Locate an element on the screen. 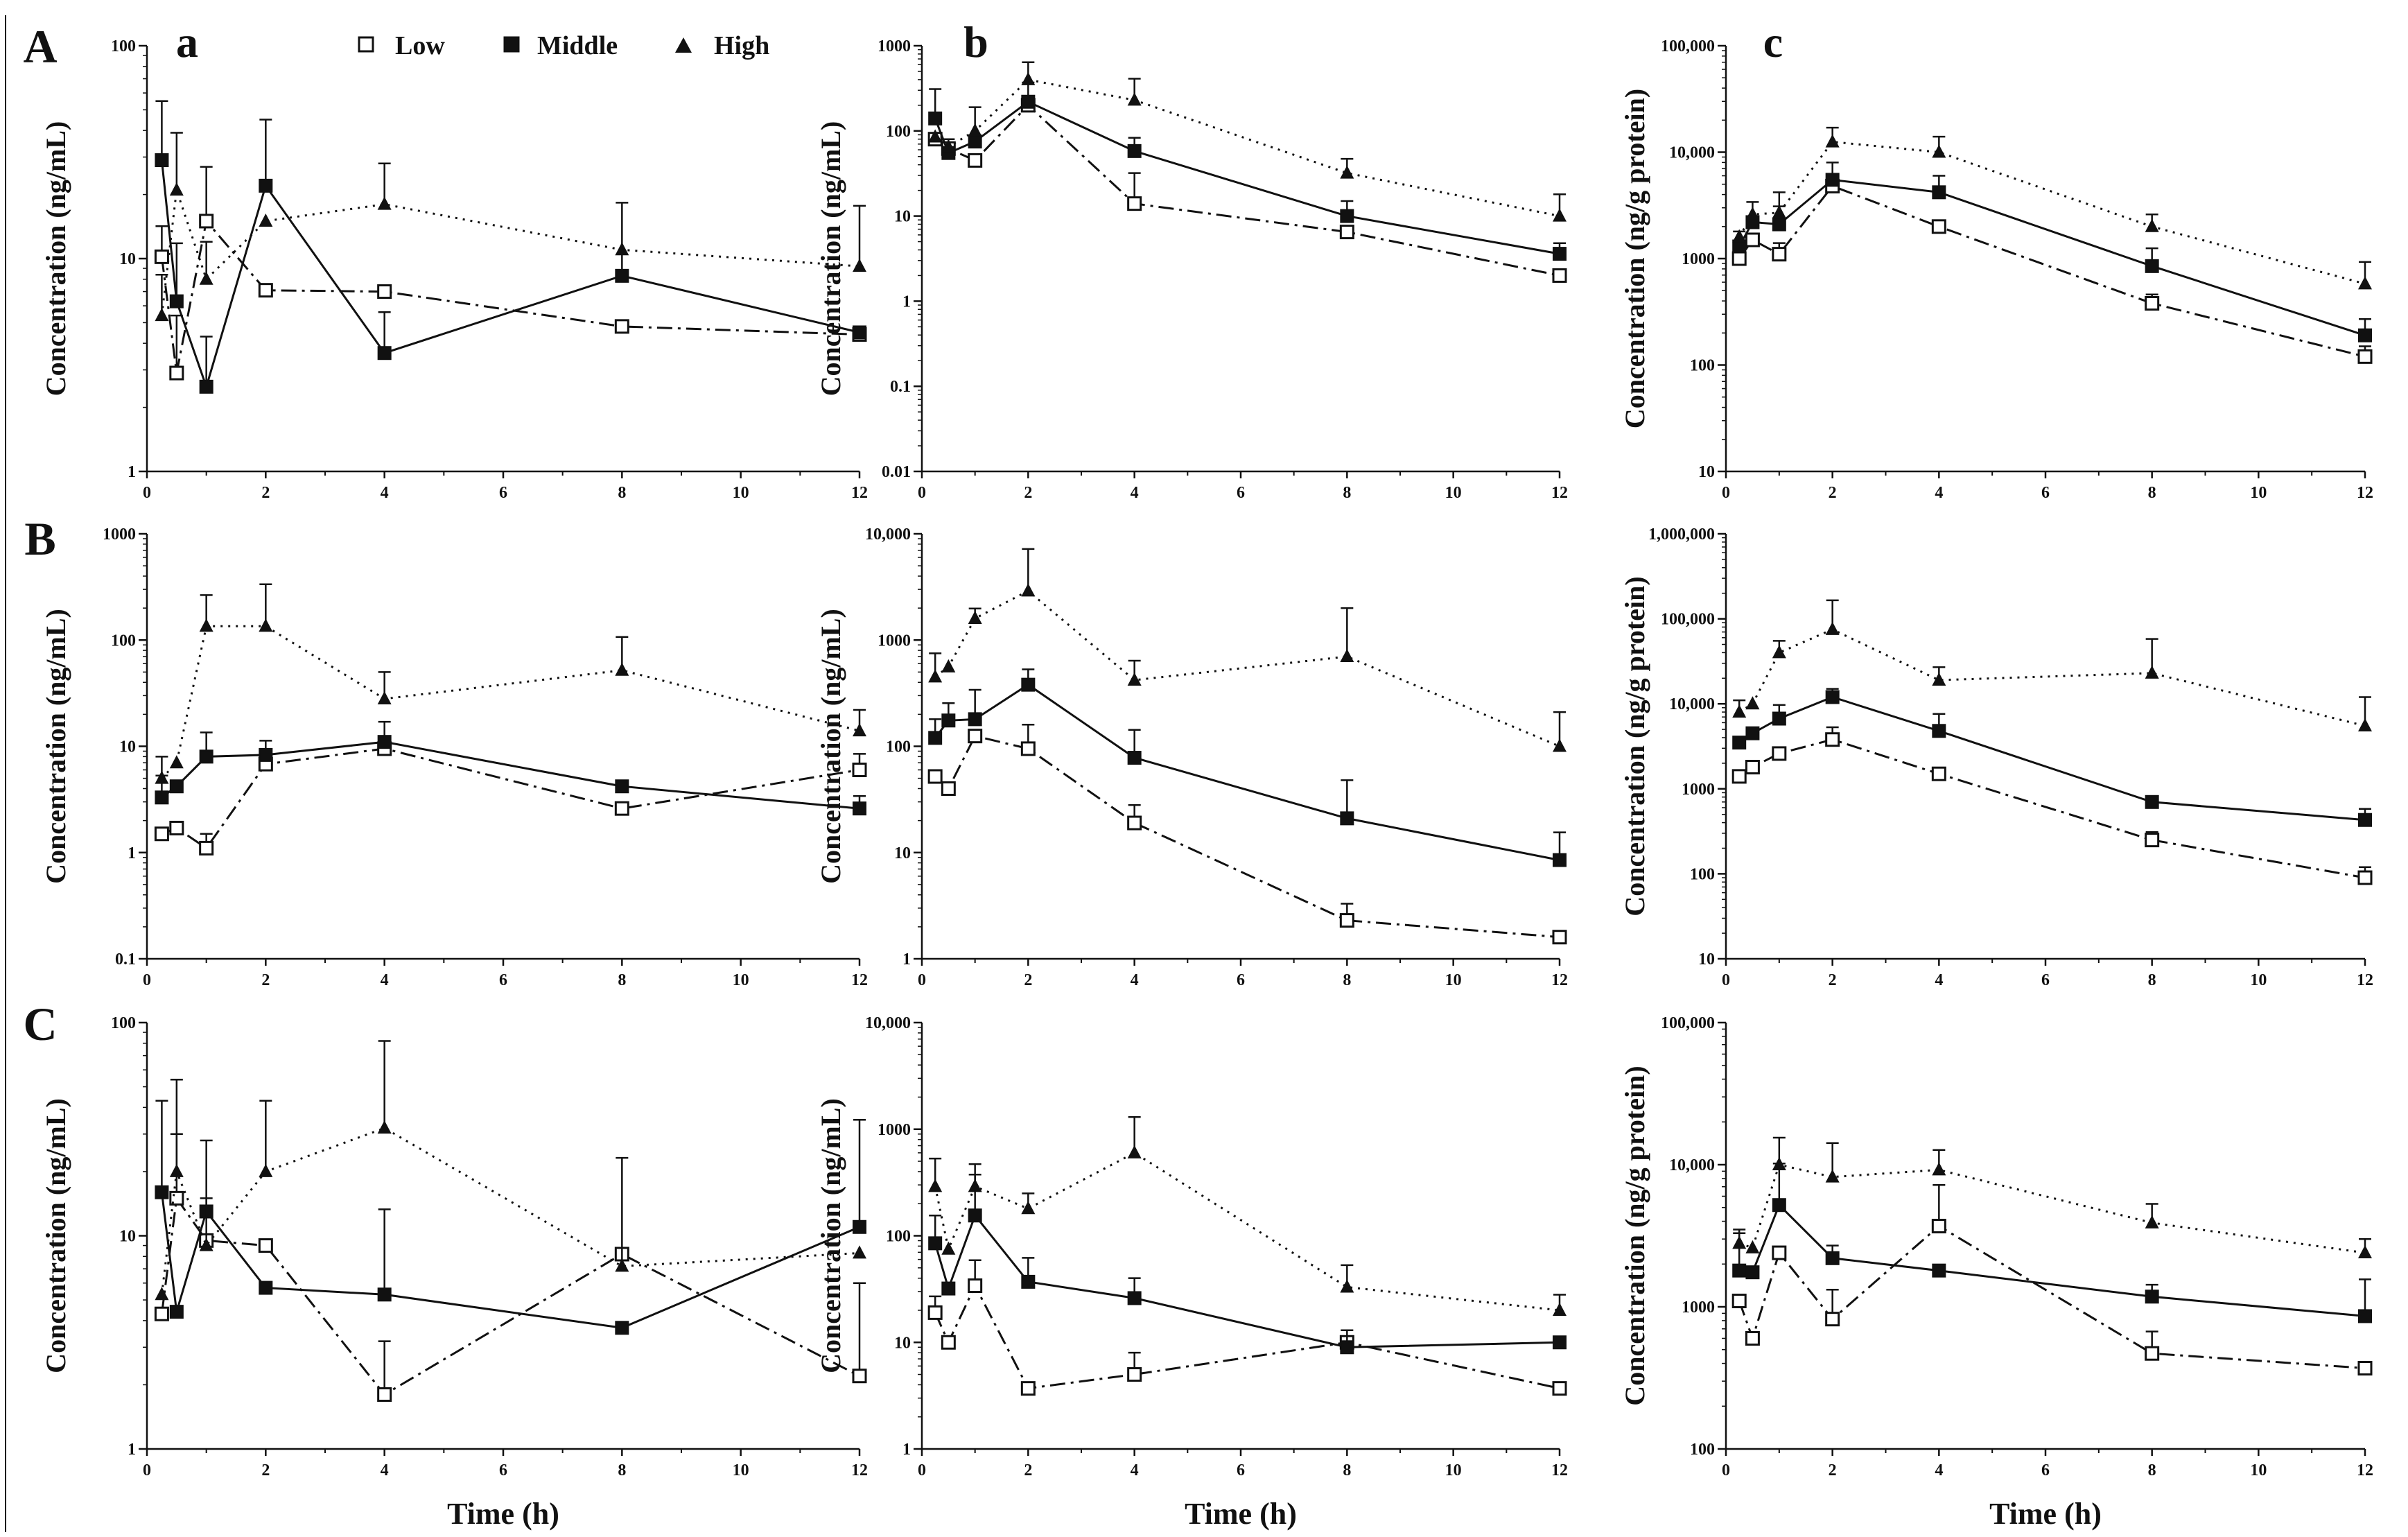 The height and width of the screenshot is (1537, 2408). panel-Cc-series-high is located at coordinates (2052, 1197).